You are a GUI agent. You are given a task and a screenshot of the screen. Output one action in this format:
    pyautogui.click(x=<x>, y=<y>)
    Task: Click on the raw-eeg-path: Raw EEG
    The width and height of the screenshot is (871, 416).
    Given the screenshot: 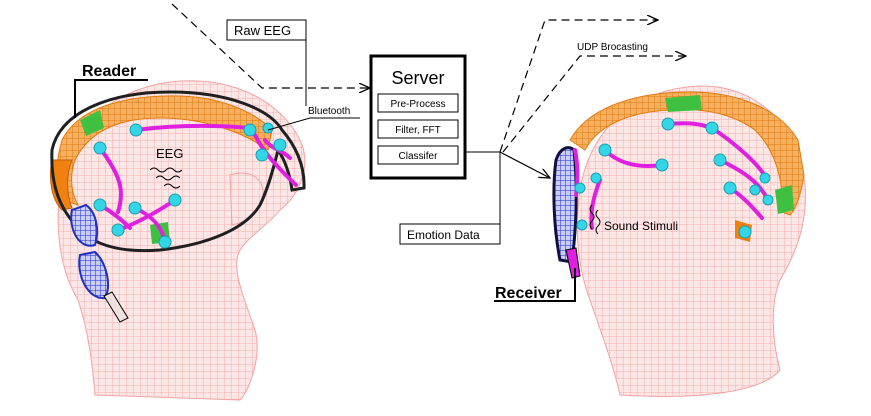 What is the action you would take?
    pyautogui.click(x=270, y=54)
    